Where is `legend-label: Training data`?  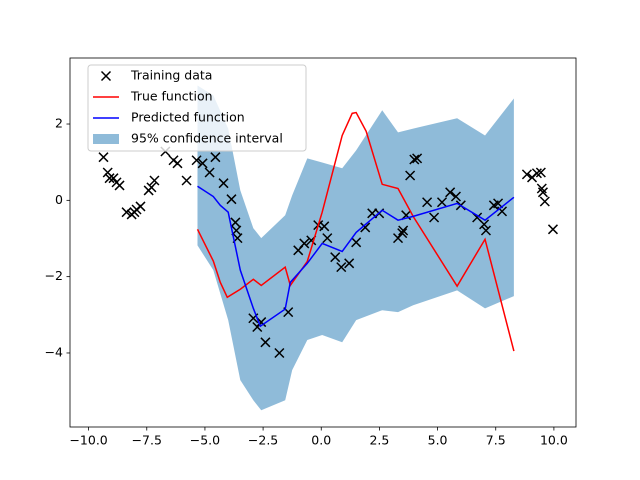
legend-label: Training data is located at coordinates (171, 75).